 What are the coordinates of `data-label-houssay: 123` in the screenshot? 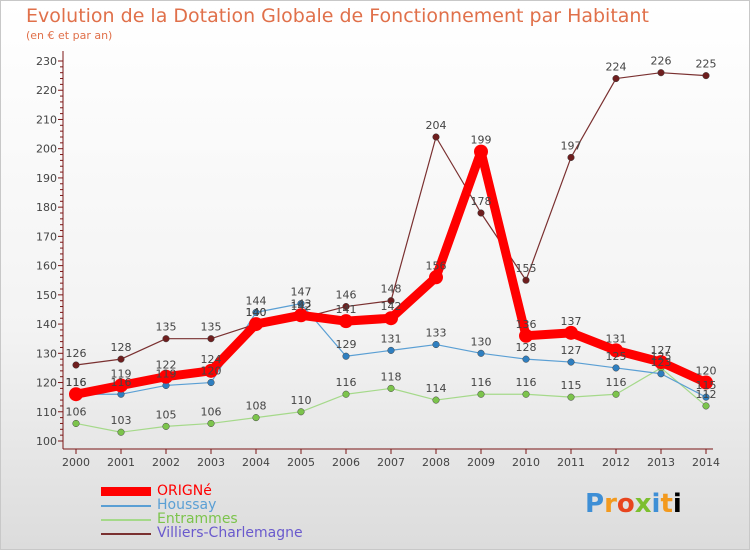 It's located at (661, 362).